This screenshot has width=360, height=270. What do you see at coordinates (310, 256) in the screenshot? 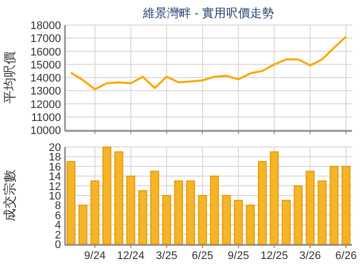
I see `x-tick-label: 3/26` at bounding box center [310, 256].